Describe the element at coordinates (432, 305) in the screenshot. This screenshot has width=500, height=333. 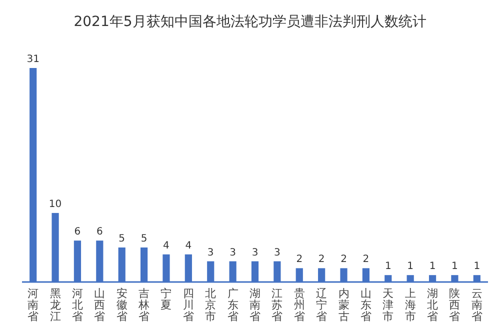
I see `x-tick-label: 湖北省` at that location.